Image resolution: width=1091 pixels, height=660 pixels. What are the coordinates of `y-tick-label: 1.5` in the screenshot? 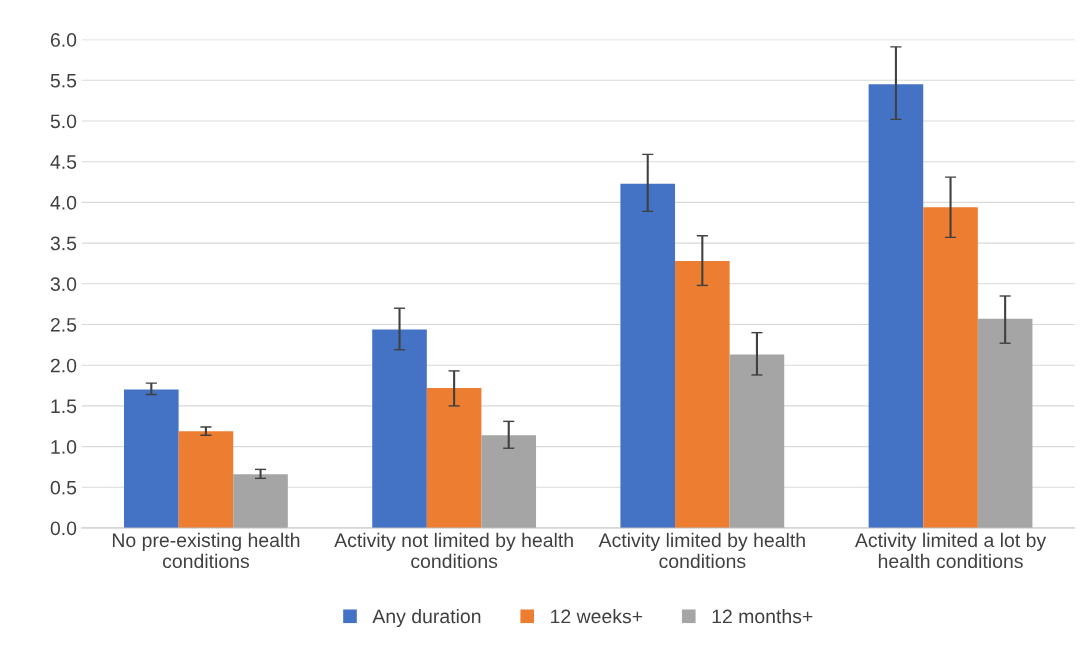 It's located at (64, 406).